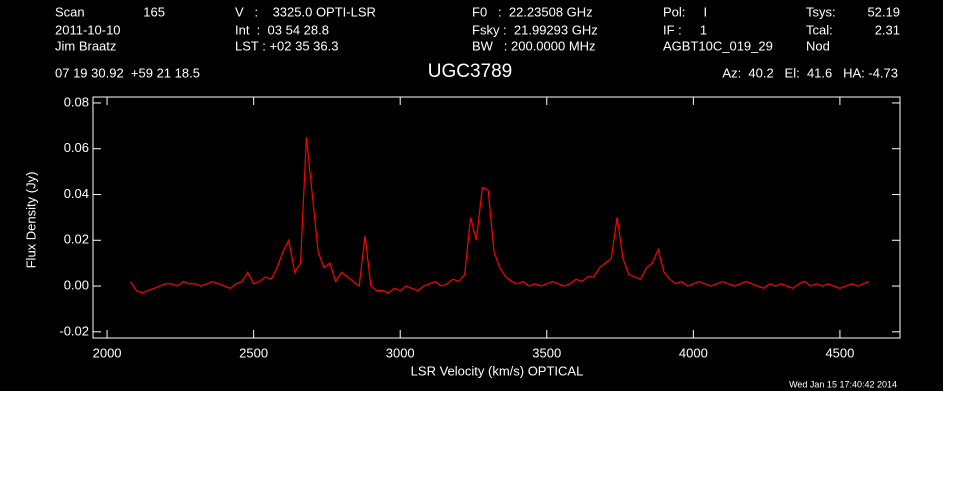 This screenshot has width=962, height=490. What do you see at coordinates (76, 101) in the screenshot?
I see `y-tick-label: 0.08` at bounding box center [76, 101].